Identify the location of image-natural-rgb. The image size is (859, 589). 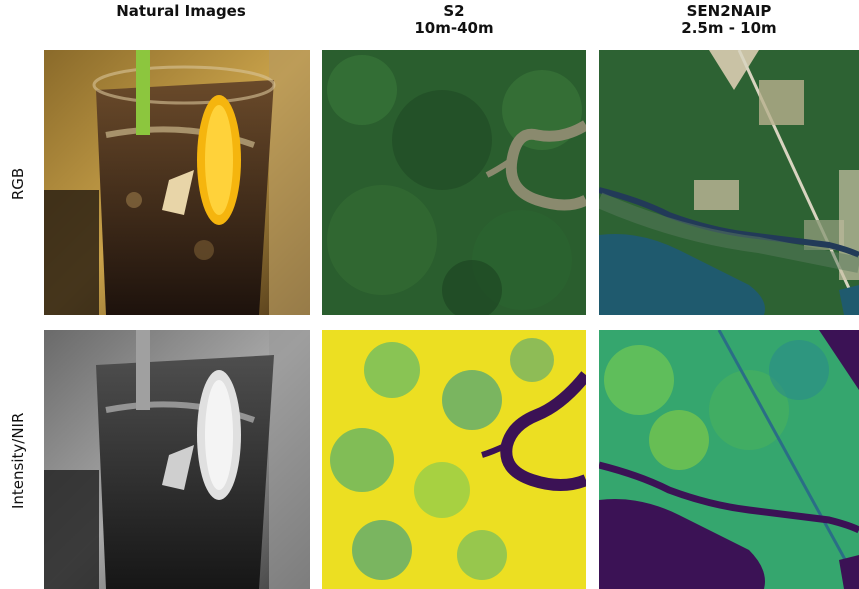
(177, 182).